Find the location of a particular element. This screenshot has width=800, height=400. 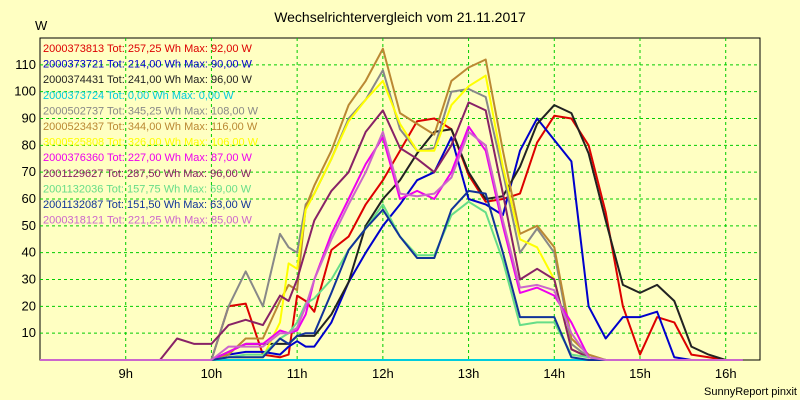

footer-credit: SunnyReport pinxit is located at coordinates (750, 392).